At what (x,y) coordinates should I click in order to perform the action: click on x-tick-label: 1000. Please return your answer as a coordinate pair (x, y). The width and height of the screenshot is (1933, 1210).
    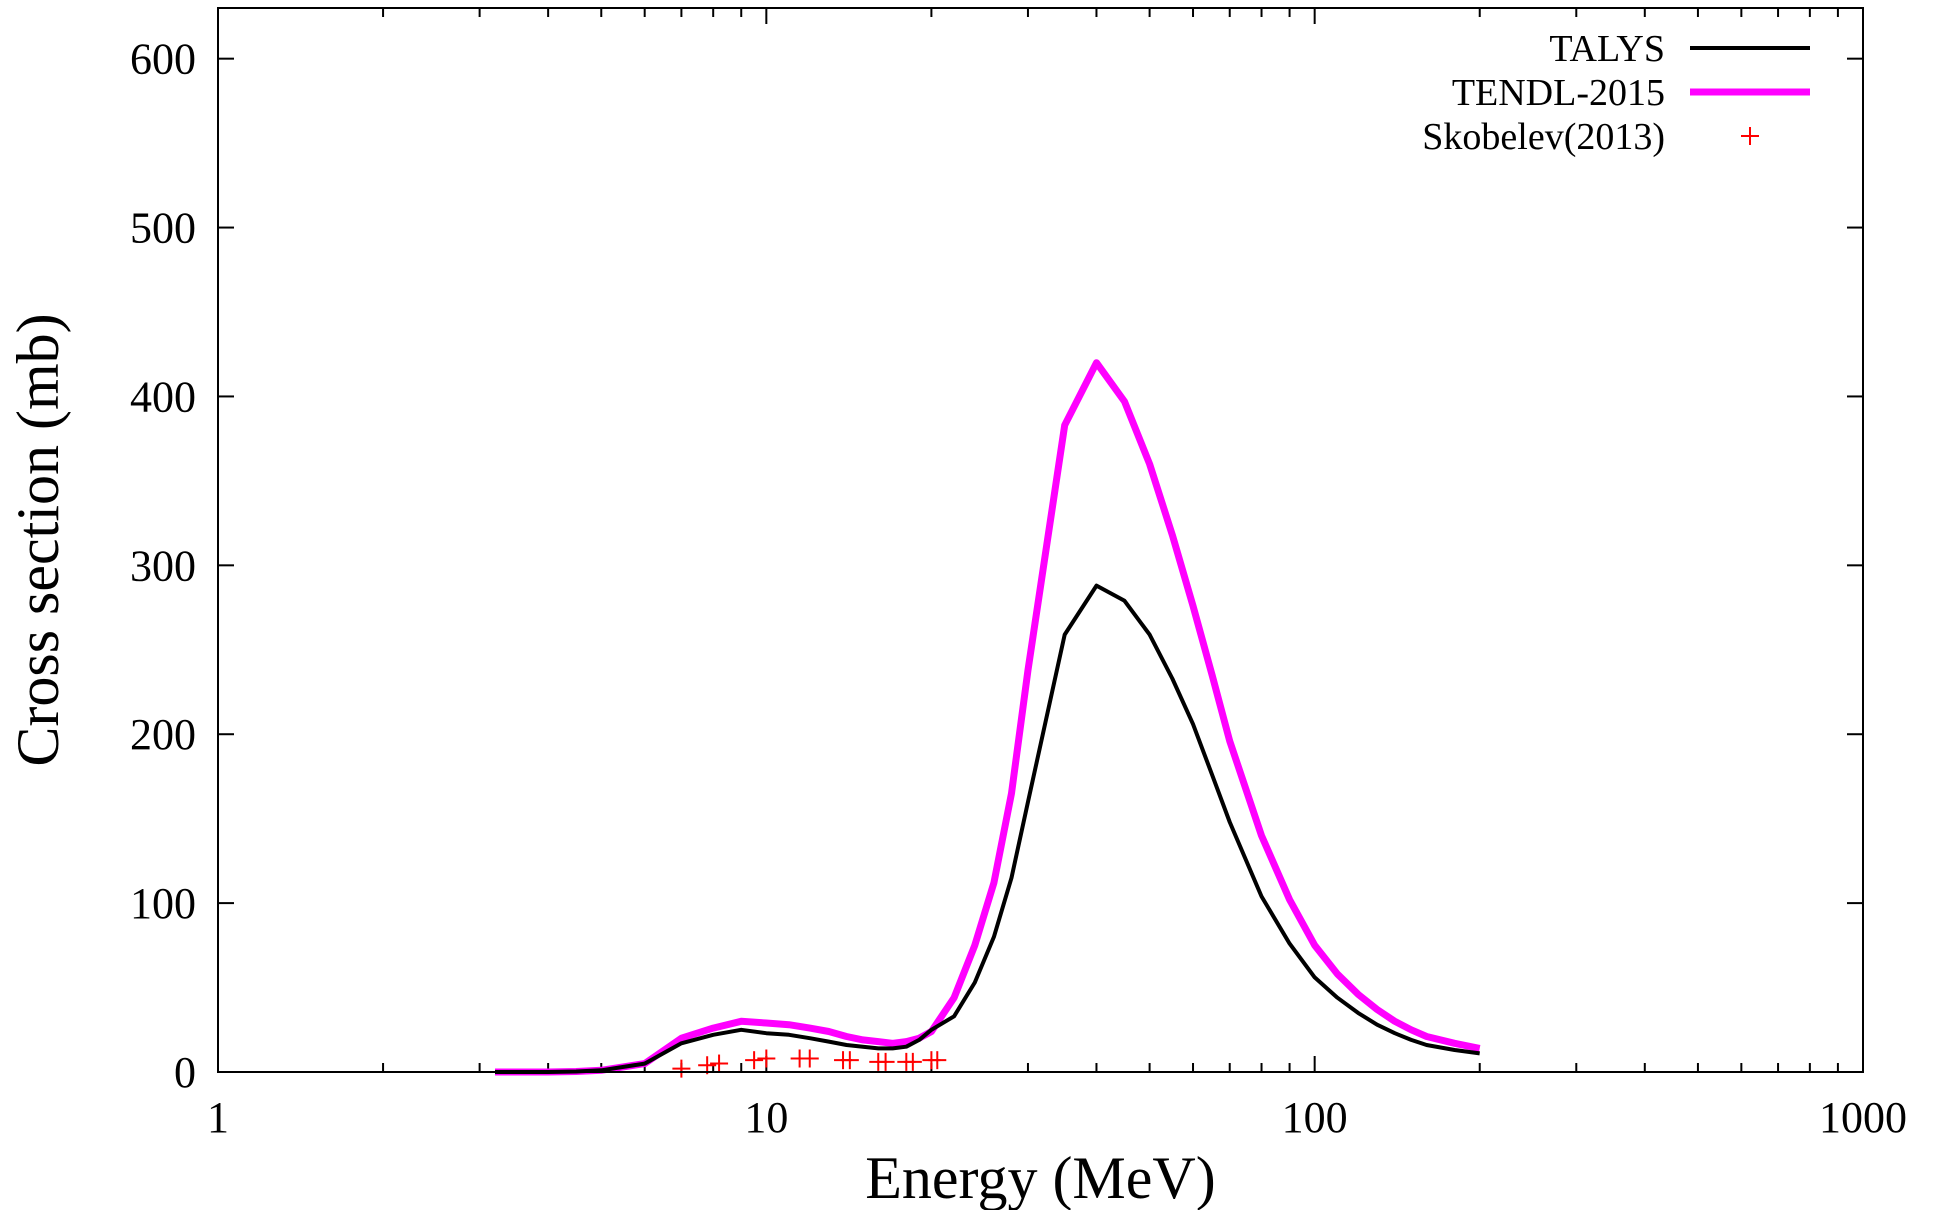
    Looking at the image, I should click on (1863, 1117).